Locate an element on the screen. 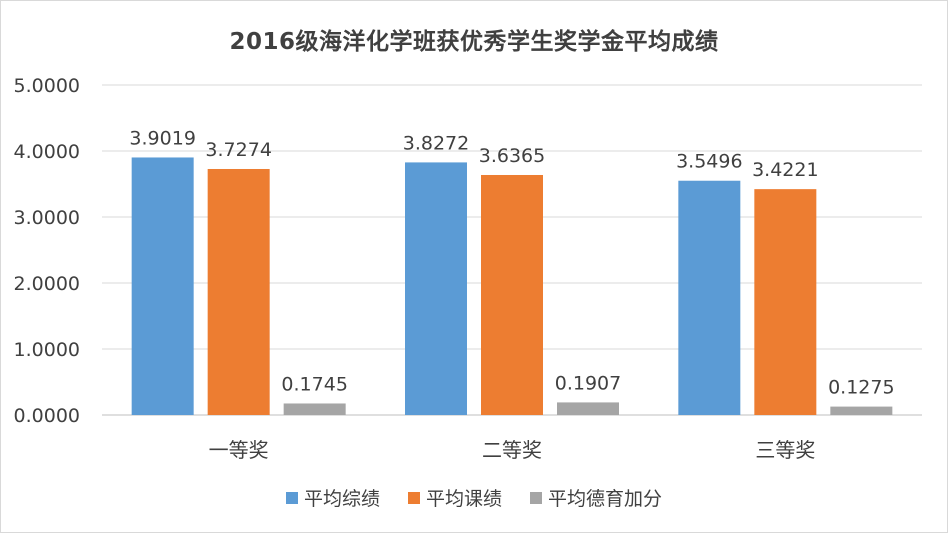 Image resolution: width=948 pixels, height=533 pixels. legend-label: 平均德育加分 is located at coordinates (605, 499).